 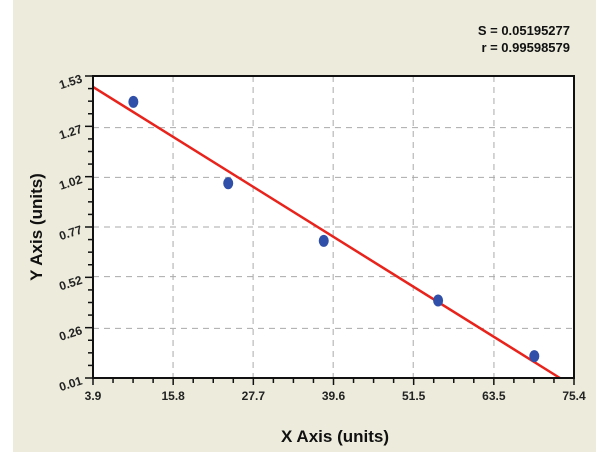 I want to click on y-tick-label: 1.27, so click(x=70, y=132).